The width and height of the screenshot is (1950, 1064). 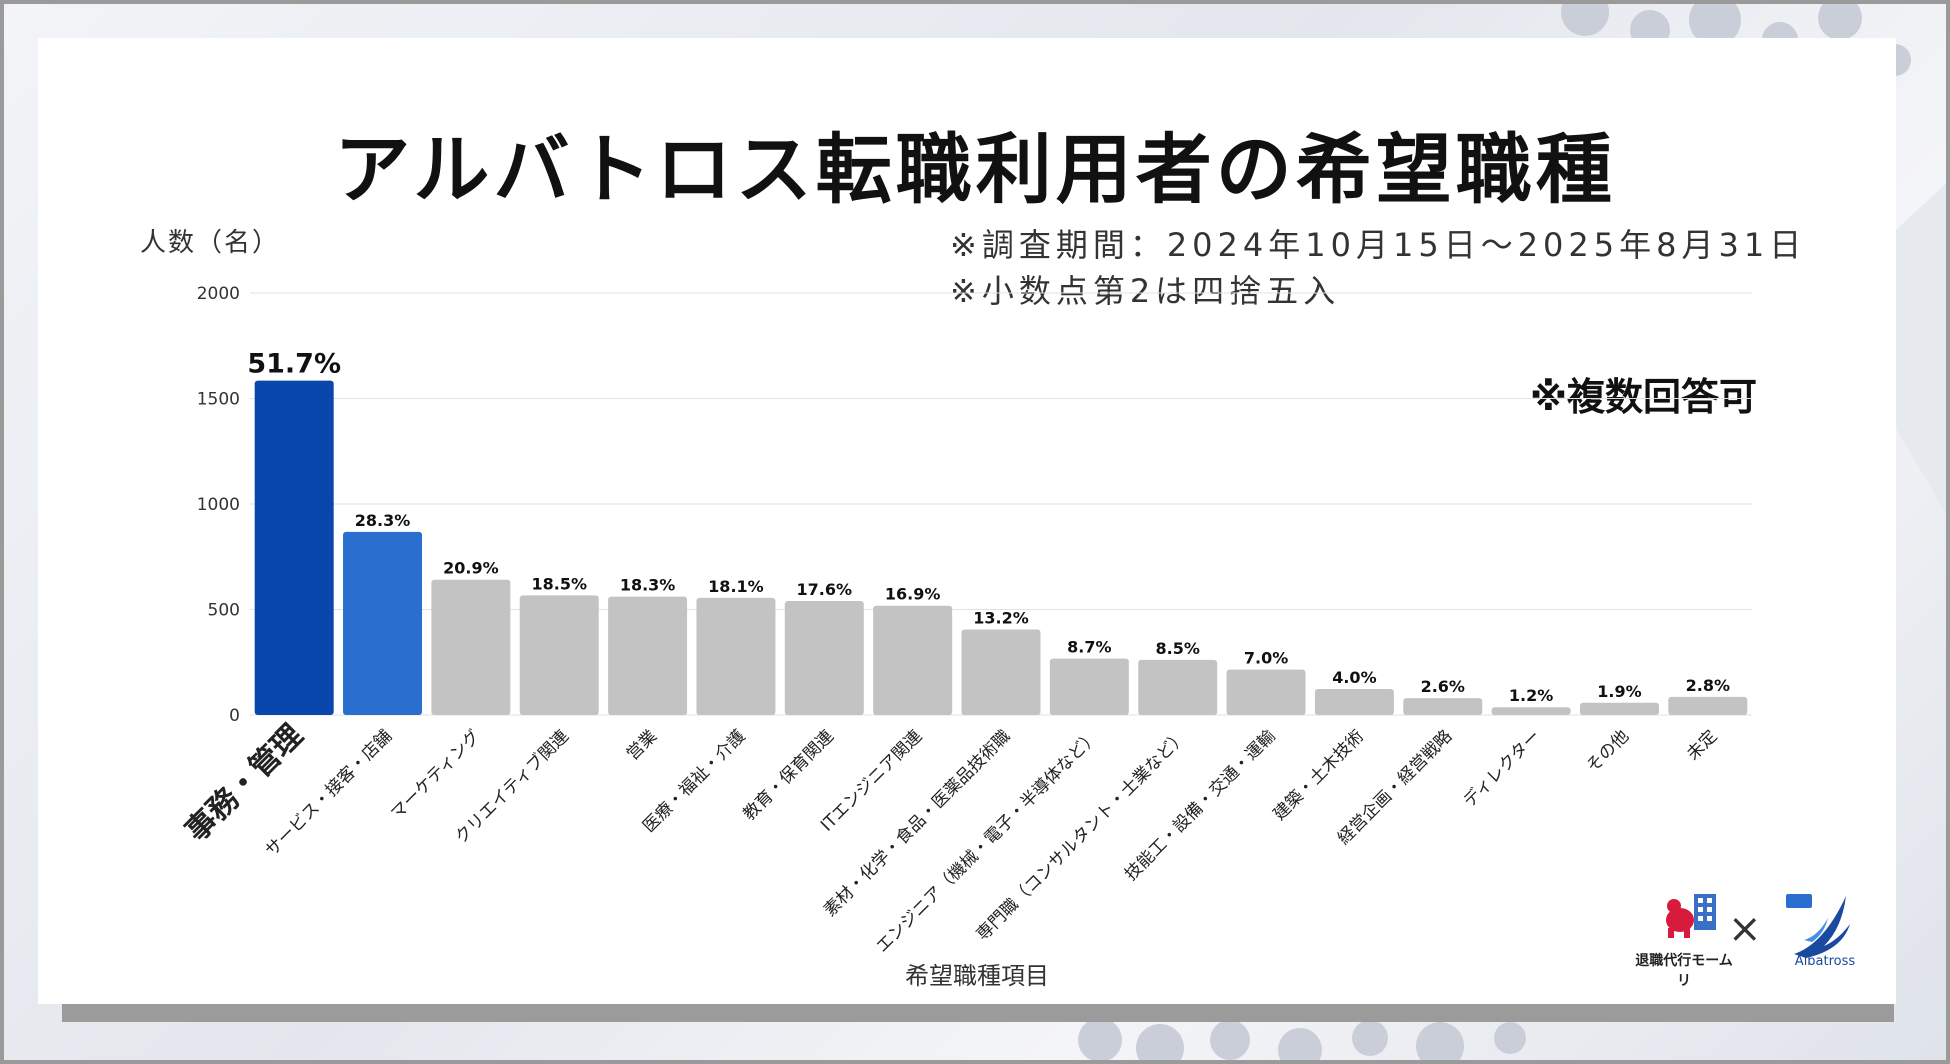 What do you see at coordinates (218, 294) in the screenshot?
I see `y-tick-label: 2000` at bounding box center [218, 294].